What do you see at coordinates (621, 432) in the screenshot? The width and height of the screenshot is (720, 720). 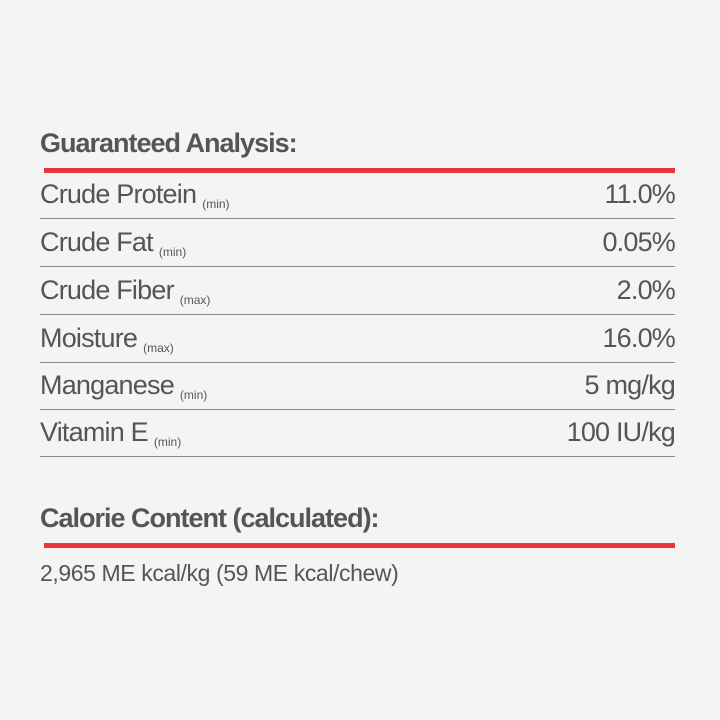 I see `nutrient-value: 100 IU/kg` at bounding box center [621, 432].